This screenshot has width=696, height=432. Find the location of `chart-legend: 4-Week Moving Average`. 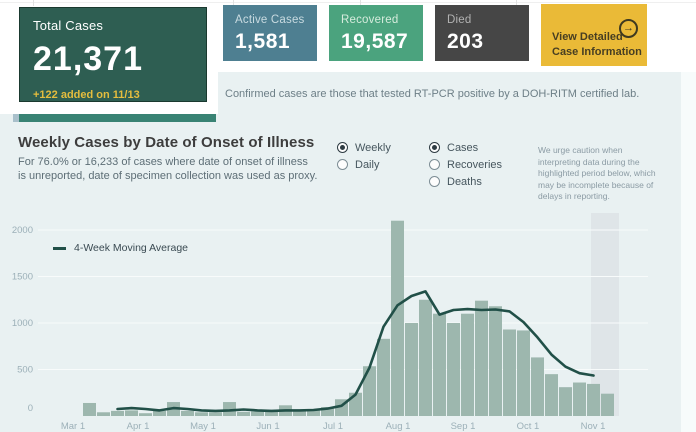

chart-legend: 4-Week Moving Average is located at coordinates (120, 248).